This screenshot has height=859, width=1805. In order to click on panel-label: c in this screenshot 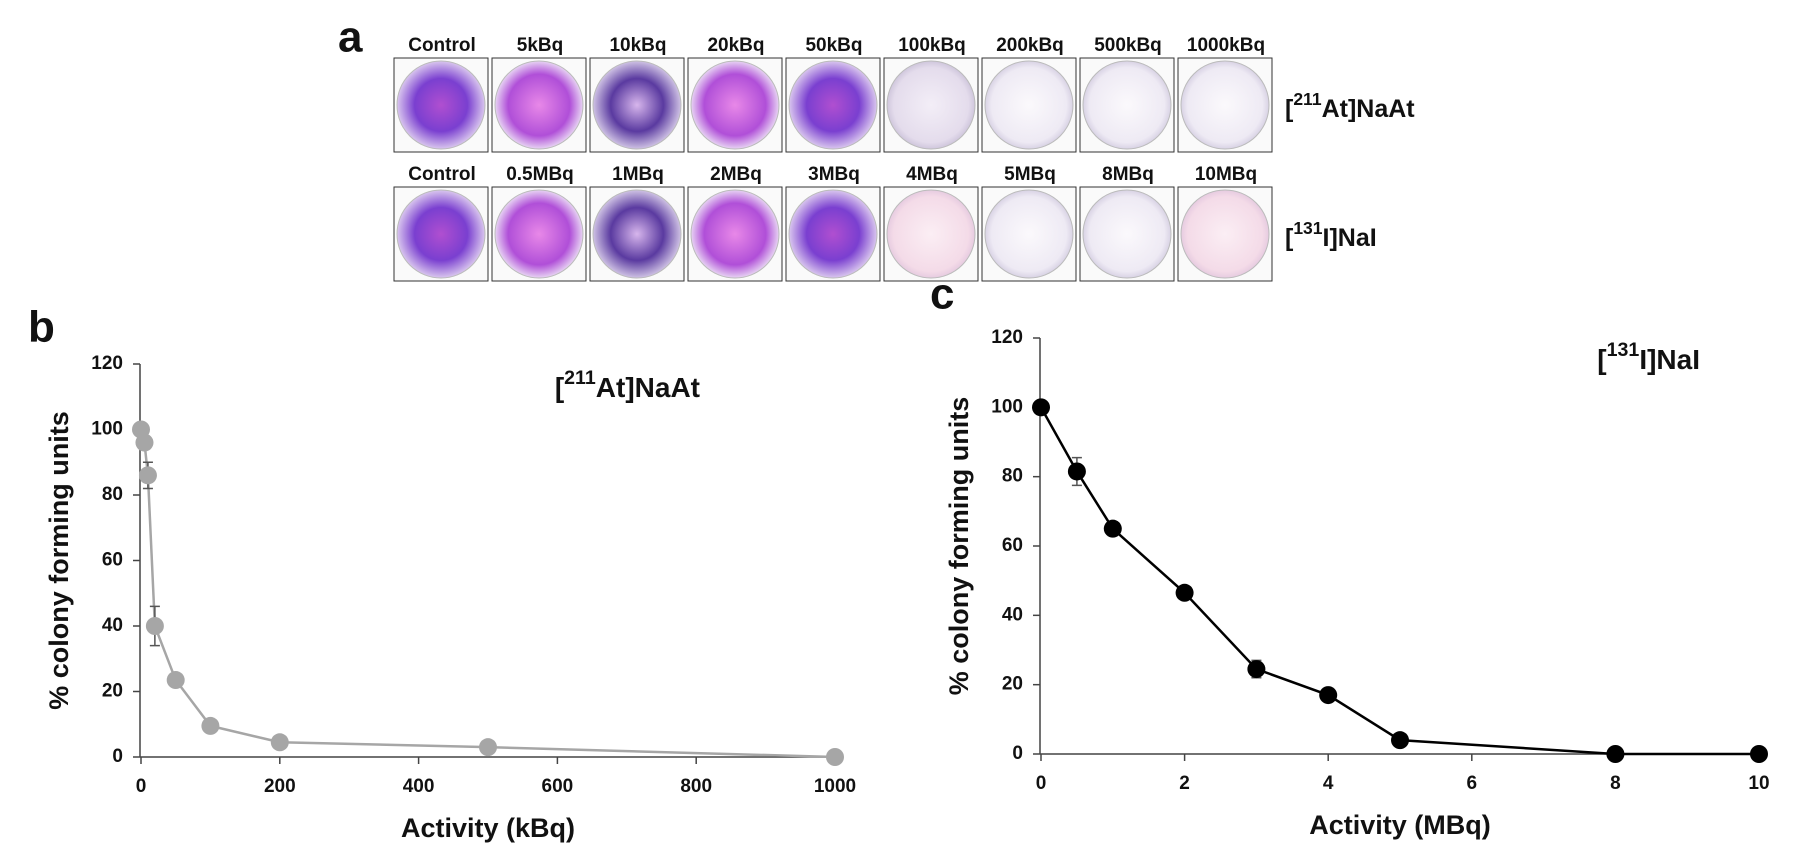, I will do `click(942, 294)`.